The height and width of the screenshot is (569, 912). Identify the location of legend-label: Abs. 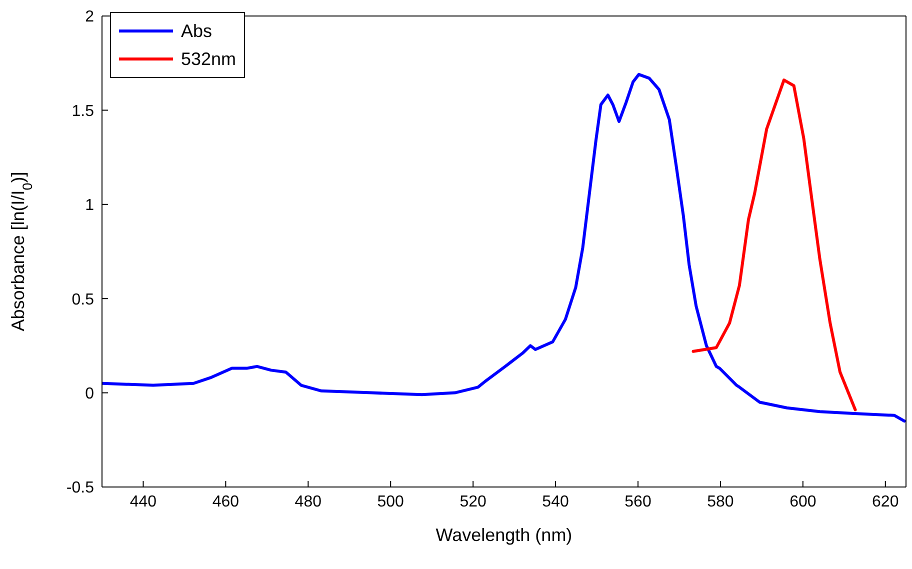
(196, 31).